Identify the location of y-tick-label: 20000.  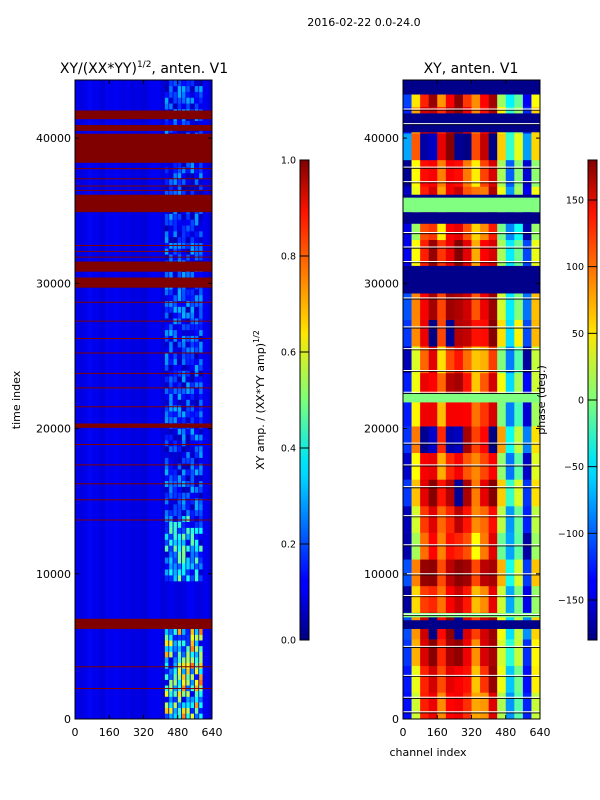
(381, 429).